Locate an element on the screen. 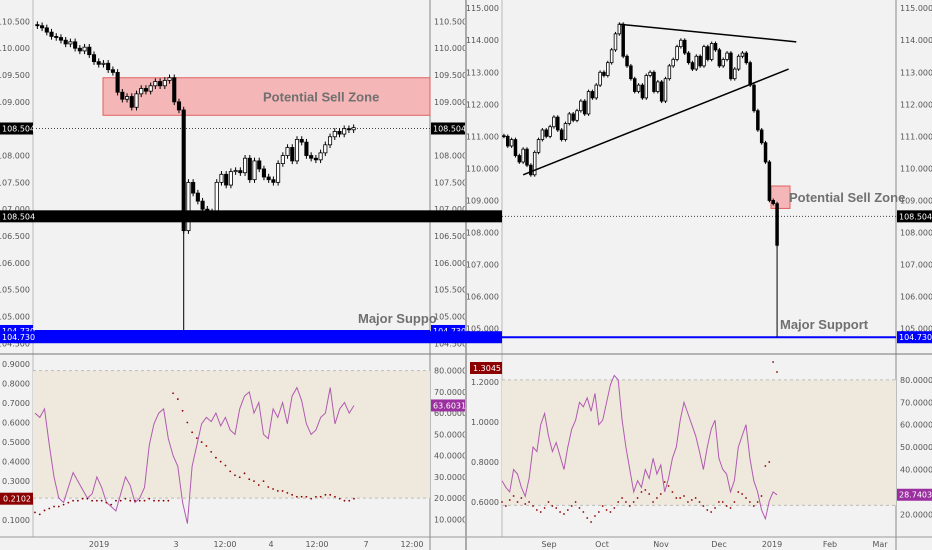  oscillator-tick-right: 20.0000 is located at coordinates (916, 514).